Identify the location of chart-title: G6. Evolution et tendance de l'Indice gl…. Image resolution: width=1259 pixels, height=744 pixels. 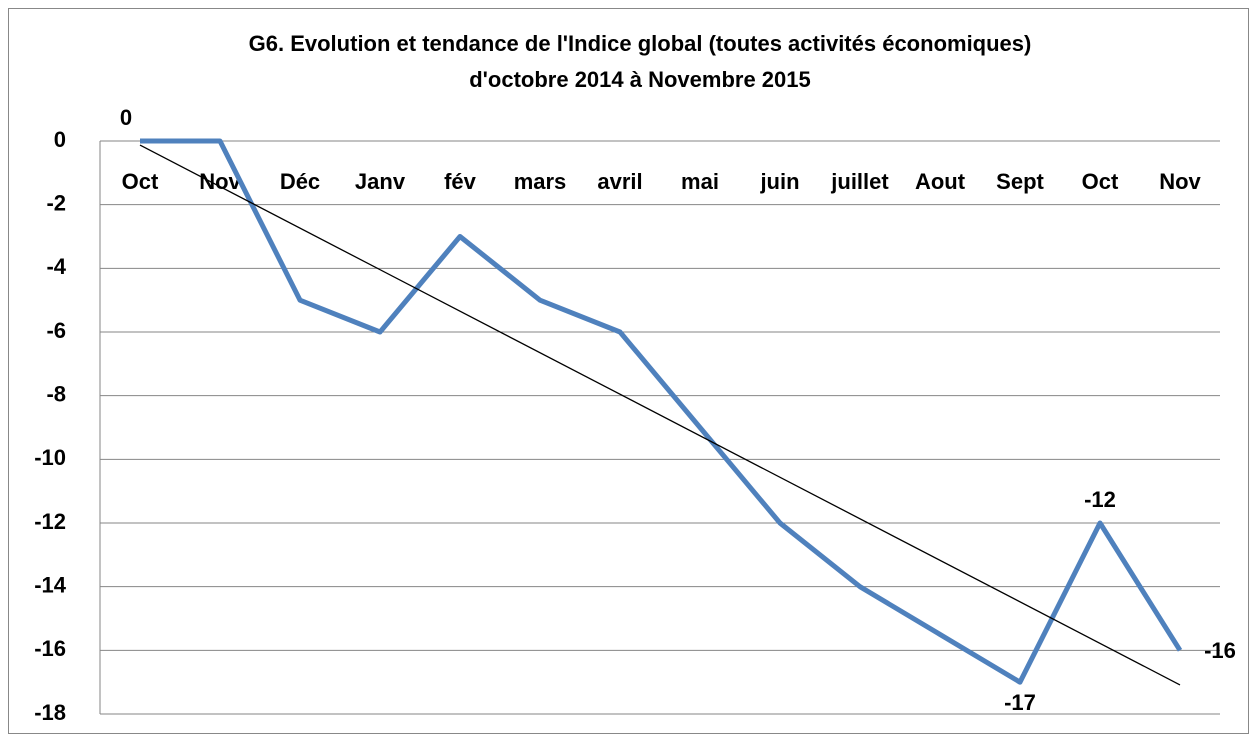
(640, 61).